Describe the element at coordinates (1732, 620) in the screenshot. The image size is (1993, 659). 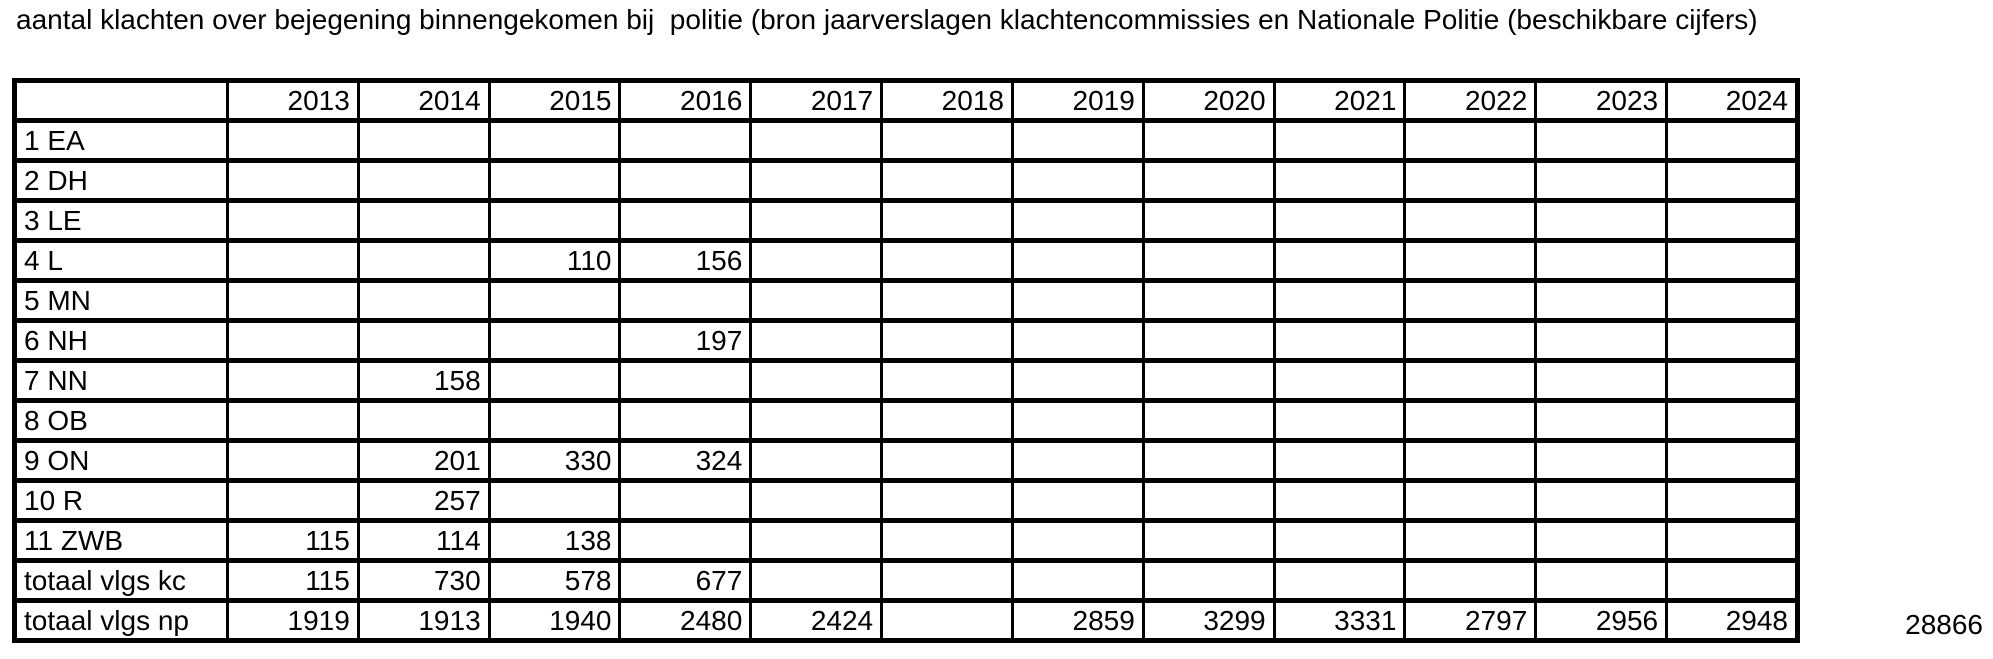
I see `value-cell: 2948` at that location.